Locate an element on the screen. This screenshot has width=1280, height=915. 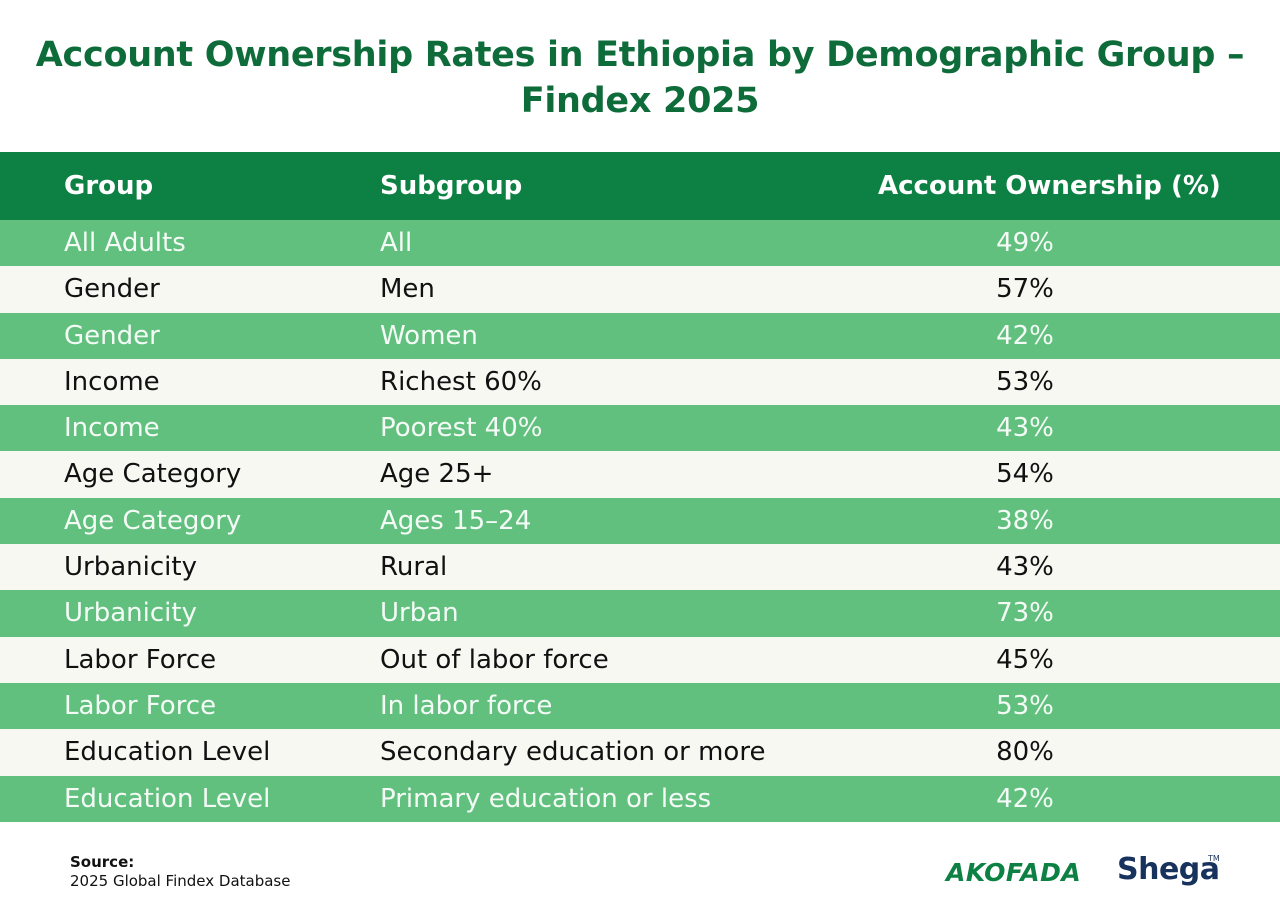
header-group: Group is located at coordinates (109, 186).